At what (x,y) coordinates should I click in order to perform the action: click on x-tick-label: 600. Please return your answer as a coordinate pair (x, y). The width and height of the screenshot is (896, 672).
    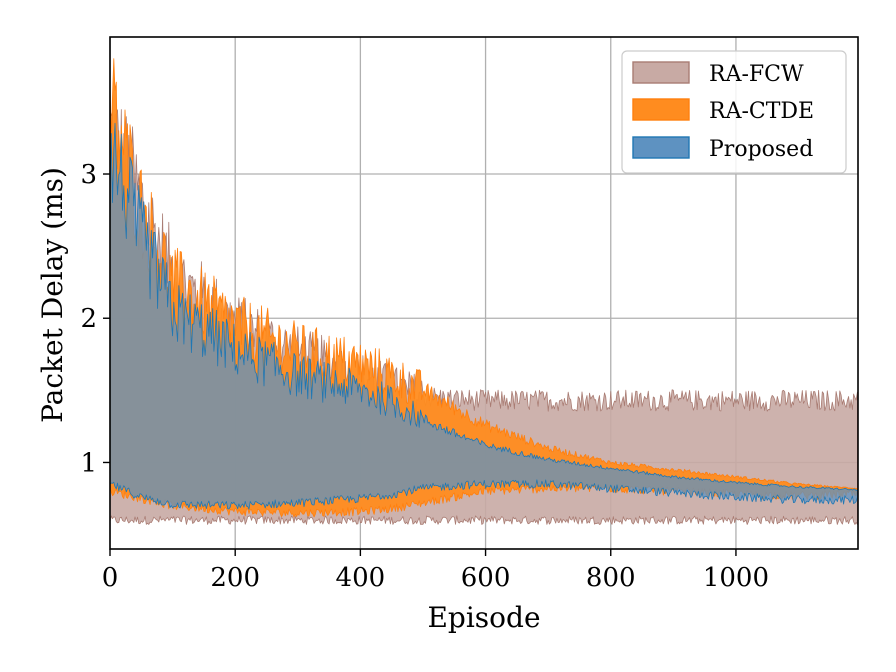
    Looking at the image, I should click on (486, 578).